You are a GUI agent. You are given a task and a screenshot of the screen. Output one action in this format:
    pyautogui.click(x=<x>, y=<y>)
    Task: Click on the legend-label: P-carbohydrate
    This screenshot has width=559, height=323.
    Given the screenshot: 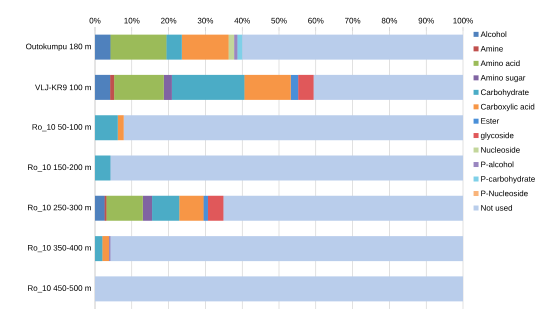 What is the action you would take?
    pyautogui.click(x=508, y=180)
    